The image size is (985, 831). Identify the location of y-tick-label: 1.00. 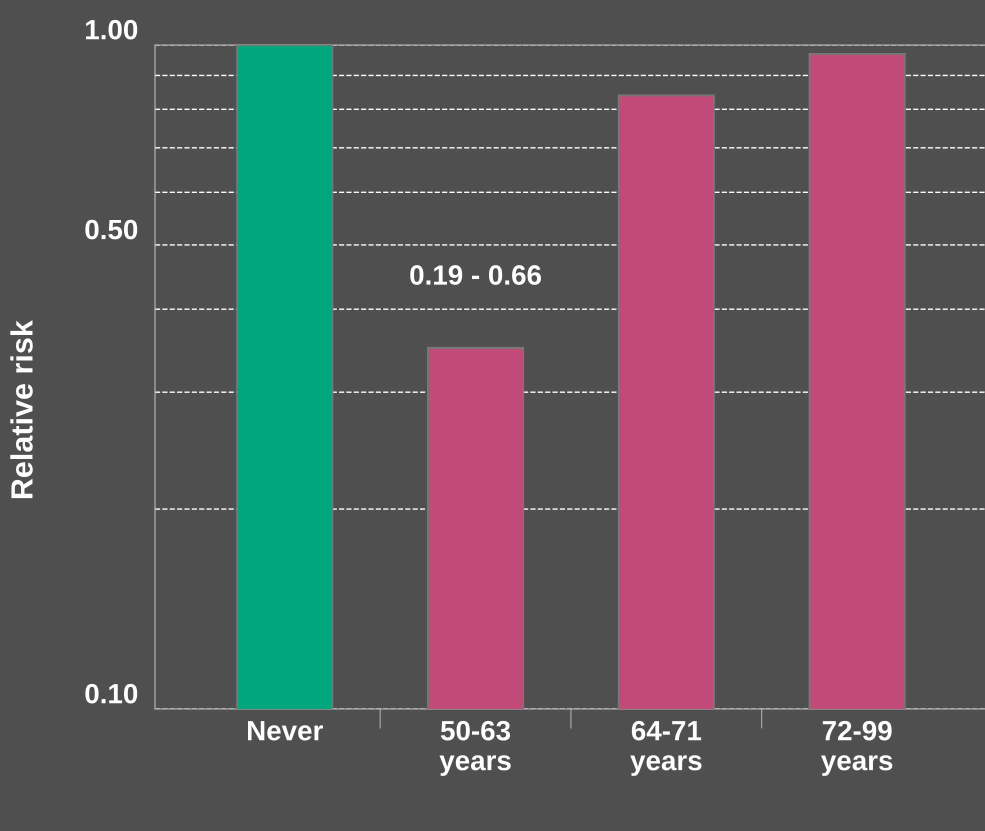
(112, 30).